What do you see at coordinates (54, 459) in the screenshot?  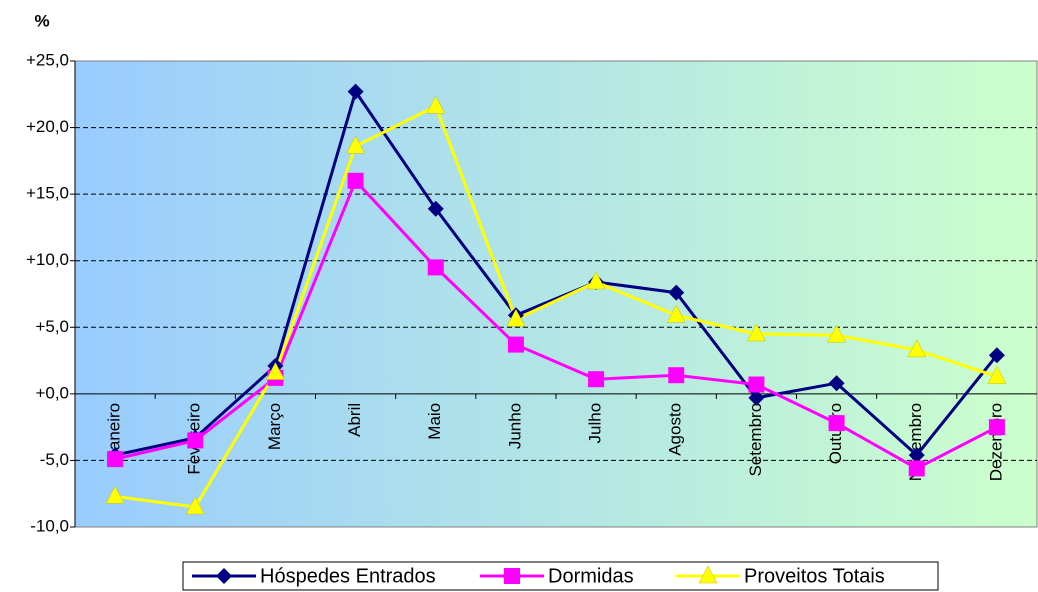 I see `y-tick-label: -5,0` at bounding box center [54, 459].